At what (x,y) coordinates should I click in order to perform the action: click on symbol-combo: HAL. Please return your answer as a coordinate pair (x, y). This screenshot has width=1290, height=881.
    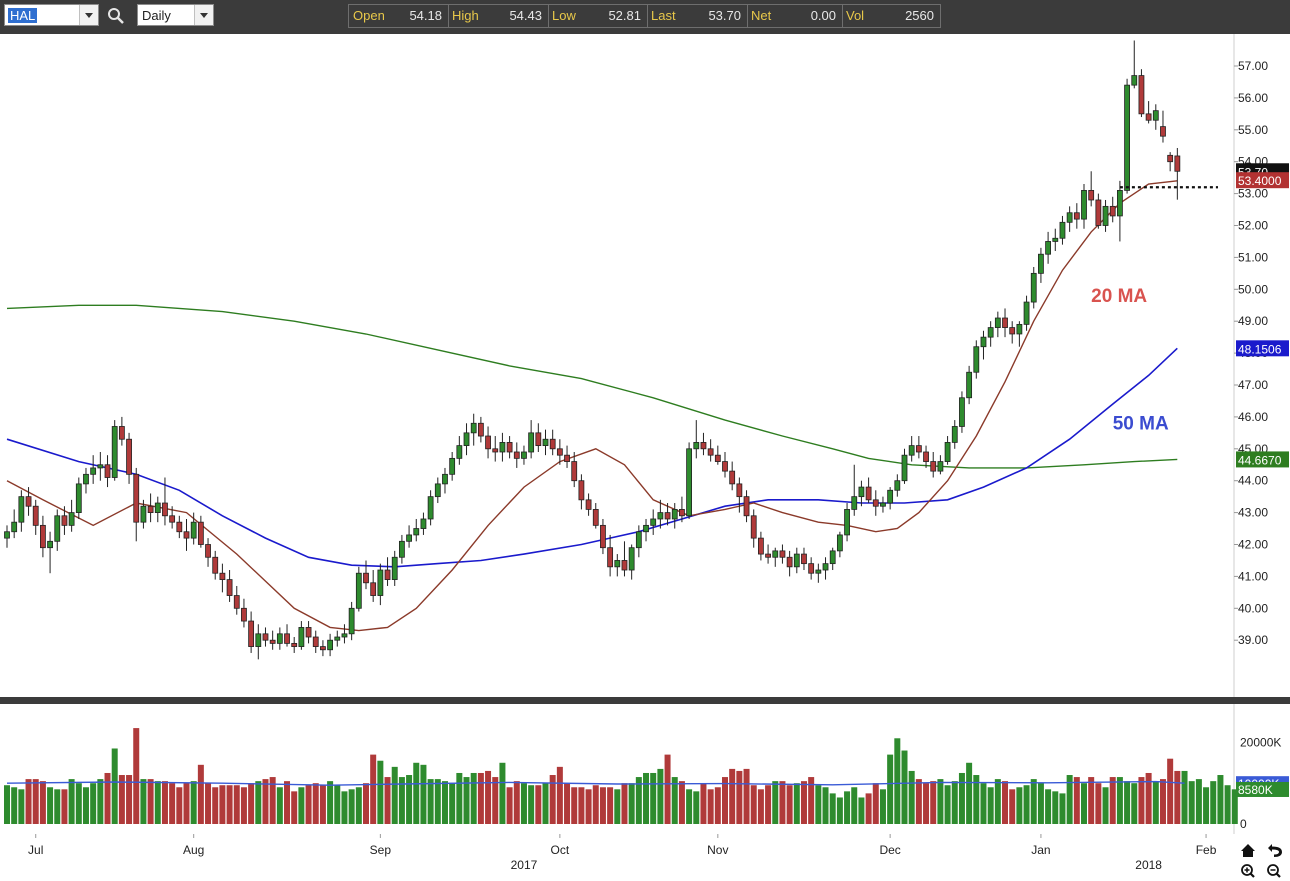
    Looking at the image, I should click on (51, 15).